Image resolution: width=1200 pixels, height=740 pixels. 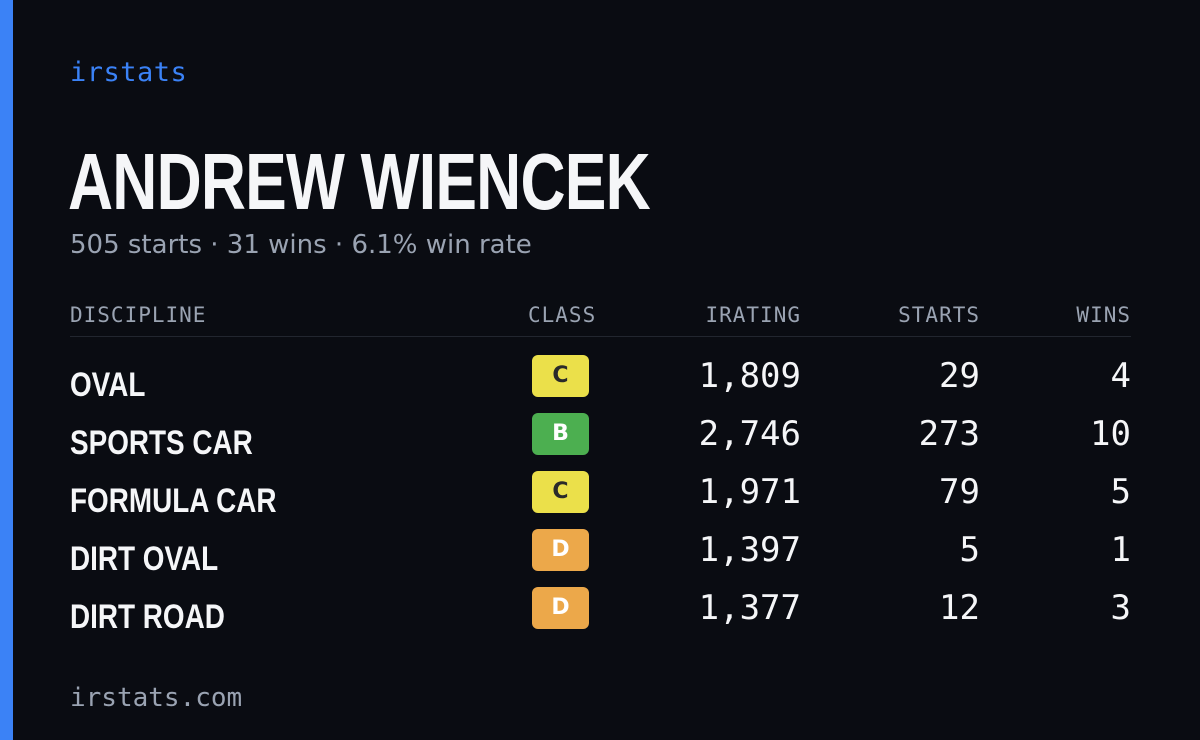 I want to click on starts-value: 5, so click(x=969, y=550).